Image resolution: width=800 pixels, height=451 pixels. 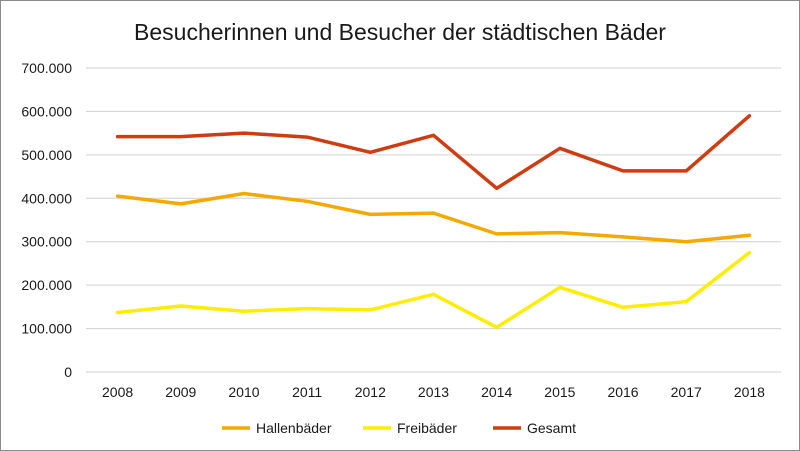 I want to click on series-line-freibäder, so click(x=433, y=290).